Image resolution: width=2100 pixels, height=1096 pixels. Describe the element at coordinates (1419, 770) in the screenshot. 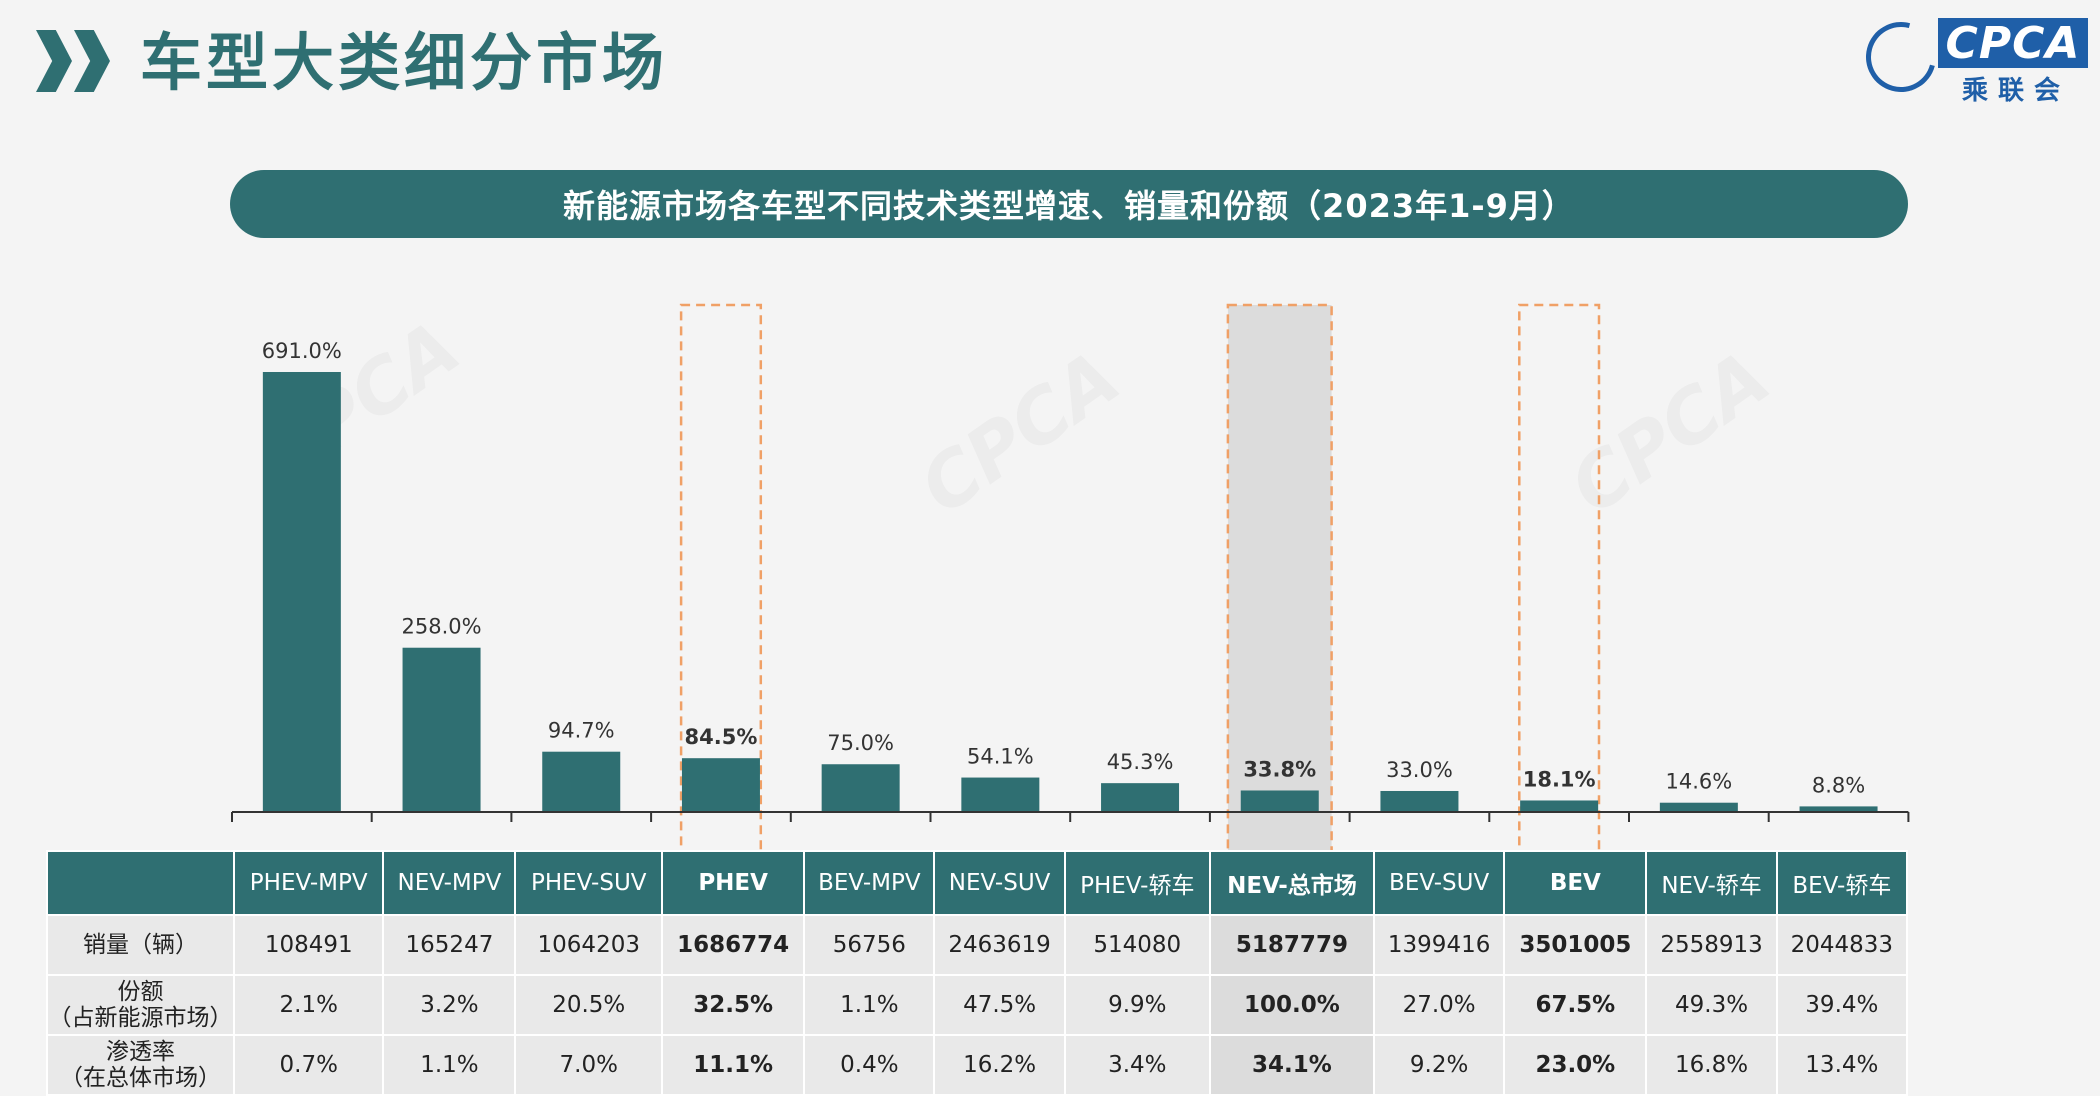

I see `data-label: 33.0%` at that location.